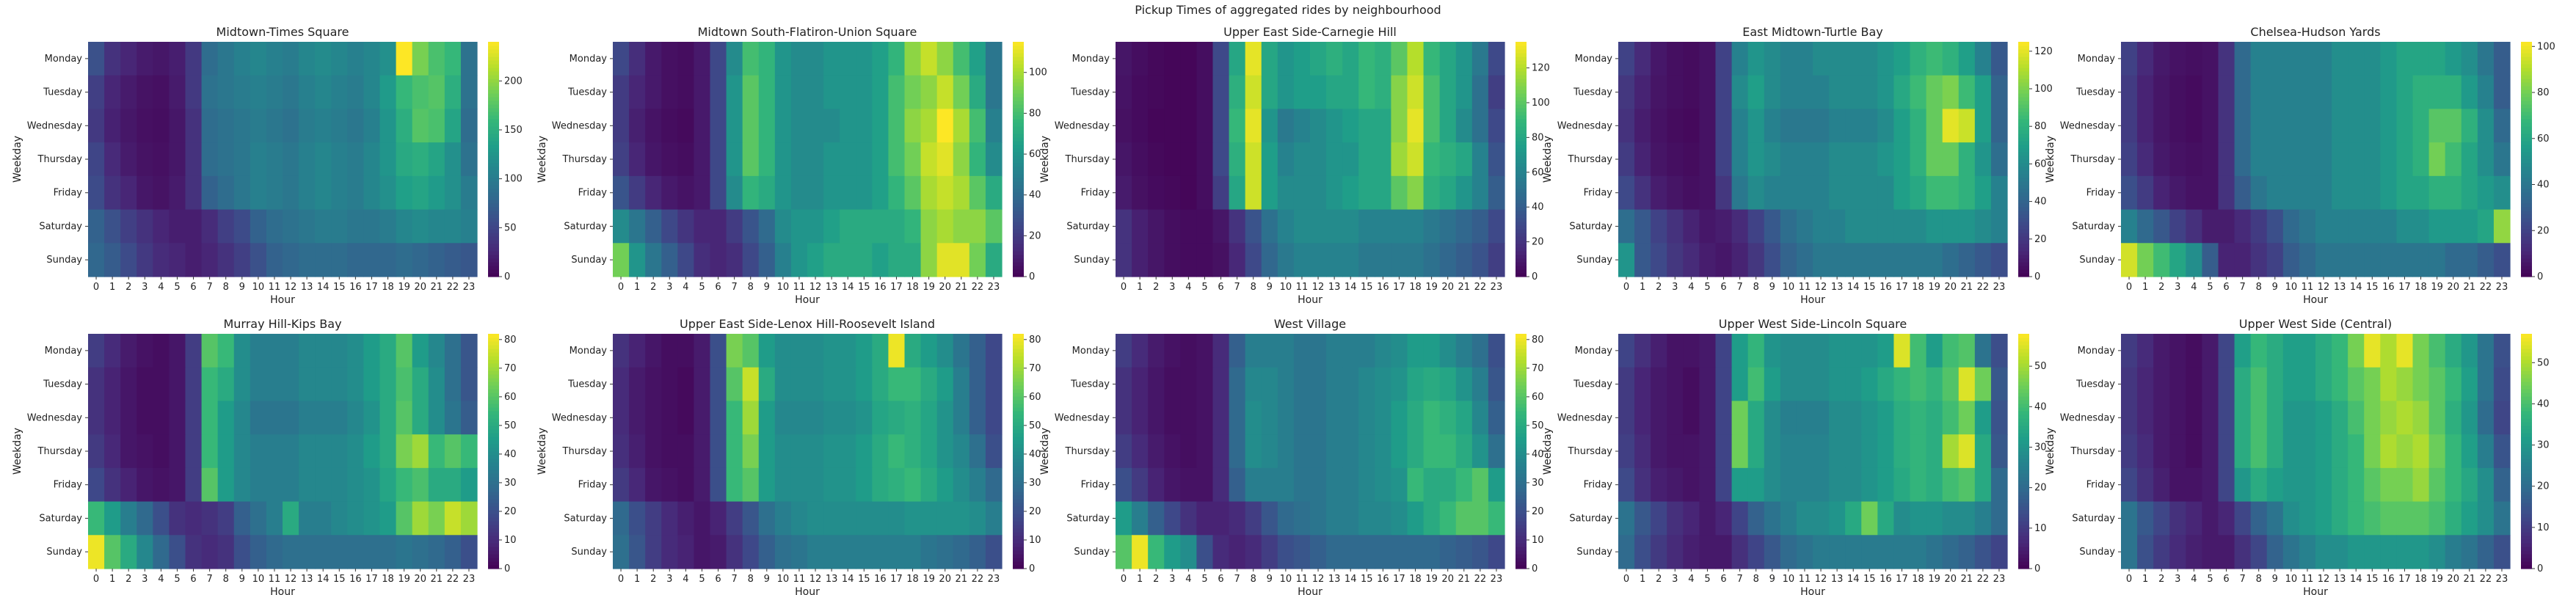  Describe the element at coordinates (1642, 287) in the screenshot. I see `x-tick-label: 1` at that location.